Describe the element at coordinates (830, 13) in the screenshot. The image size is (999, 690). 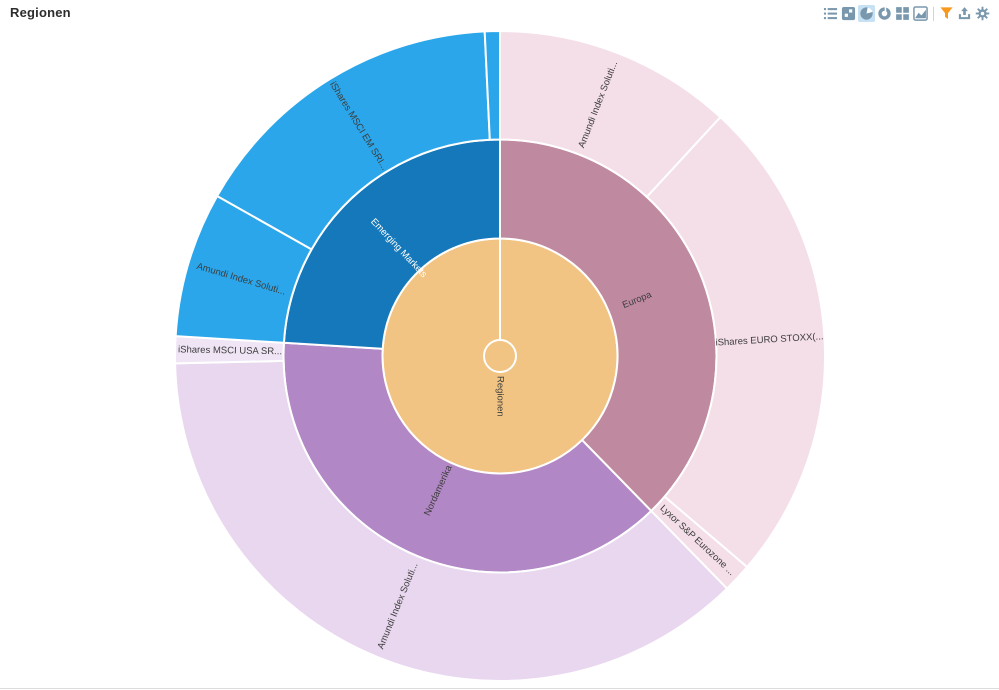
I see `list-icon` at that location.